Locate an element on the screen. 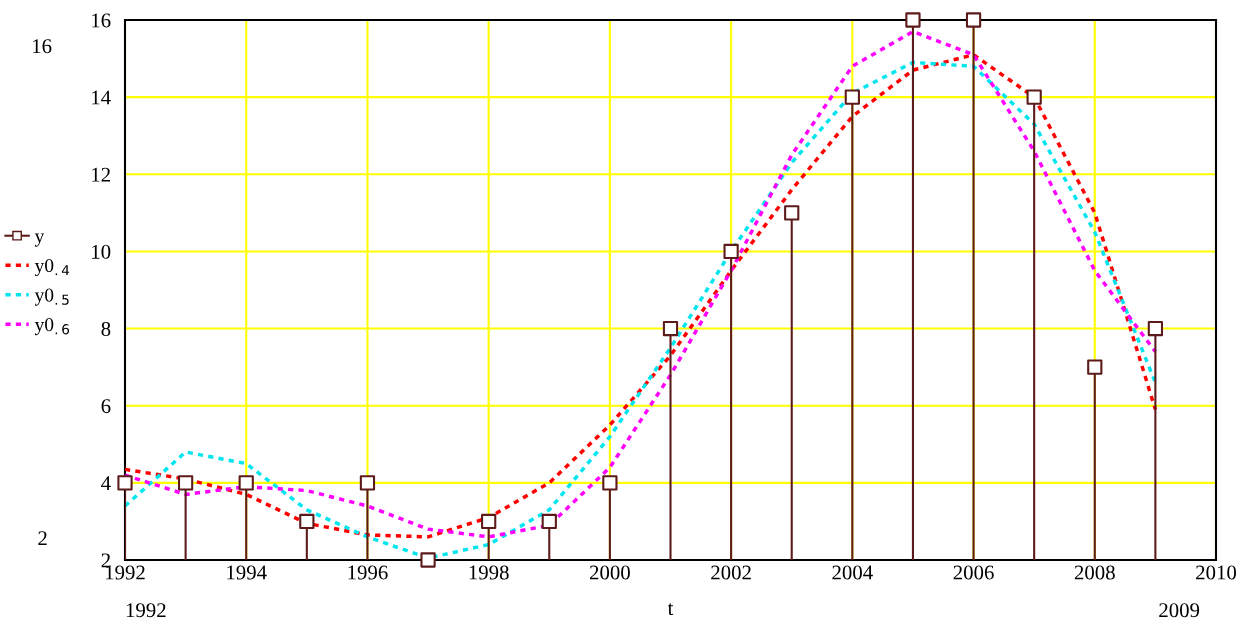  text: 1992 is located at coordinates (146, 610).